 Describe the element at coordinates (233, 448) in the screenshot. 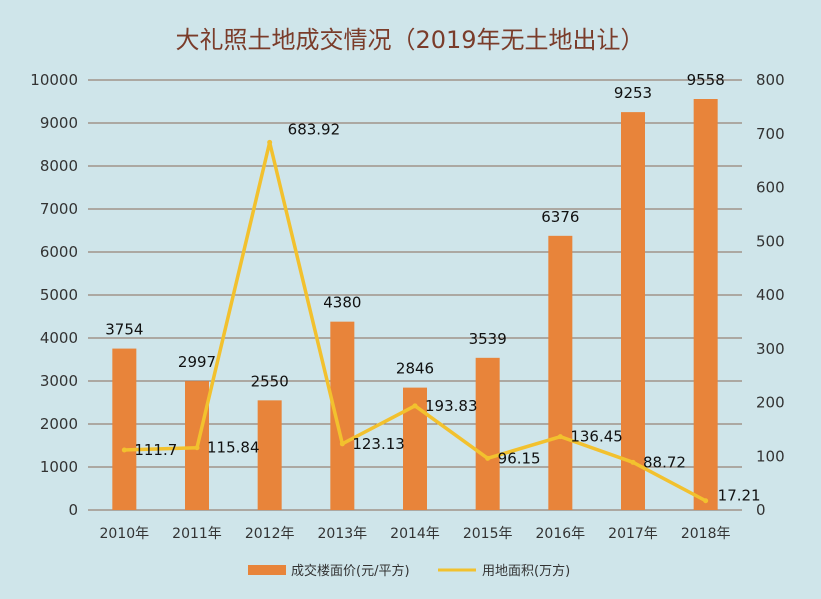

I see `line-value-label: 115.84` at that location.